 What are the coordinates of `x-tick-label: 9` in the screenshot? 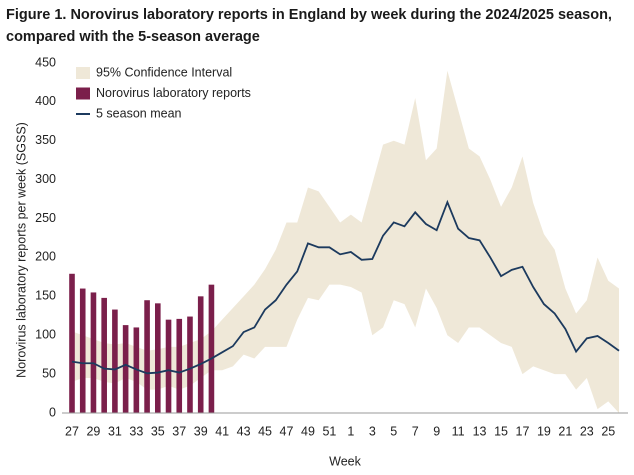 It's located at (436, 431).